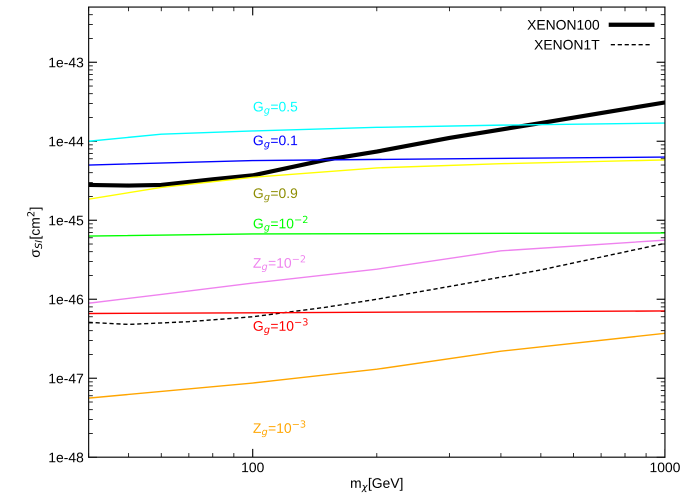  I want to click on y-tick-label: 1e-43, so click(66, 63).